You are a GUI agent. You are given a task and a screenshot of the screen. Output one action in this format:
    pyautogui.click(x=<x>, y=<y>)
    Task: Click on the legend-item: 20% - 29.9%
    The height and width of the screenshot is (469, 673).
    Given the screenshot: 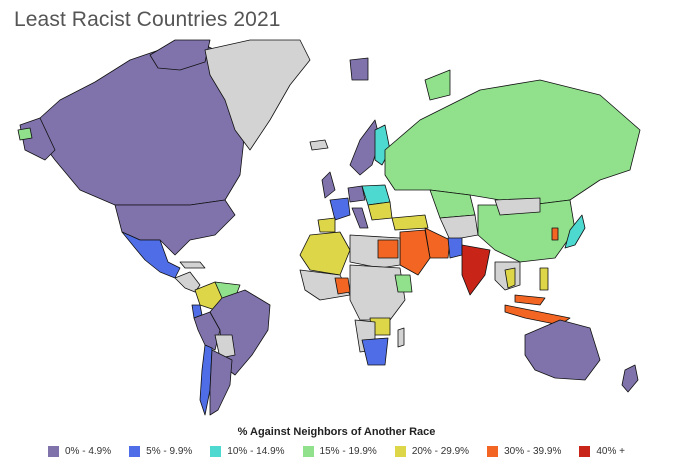 What is the action you would take?
    pyautogui.click(x=432, y=451)
    